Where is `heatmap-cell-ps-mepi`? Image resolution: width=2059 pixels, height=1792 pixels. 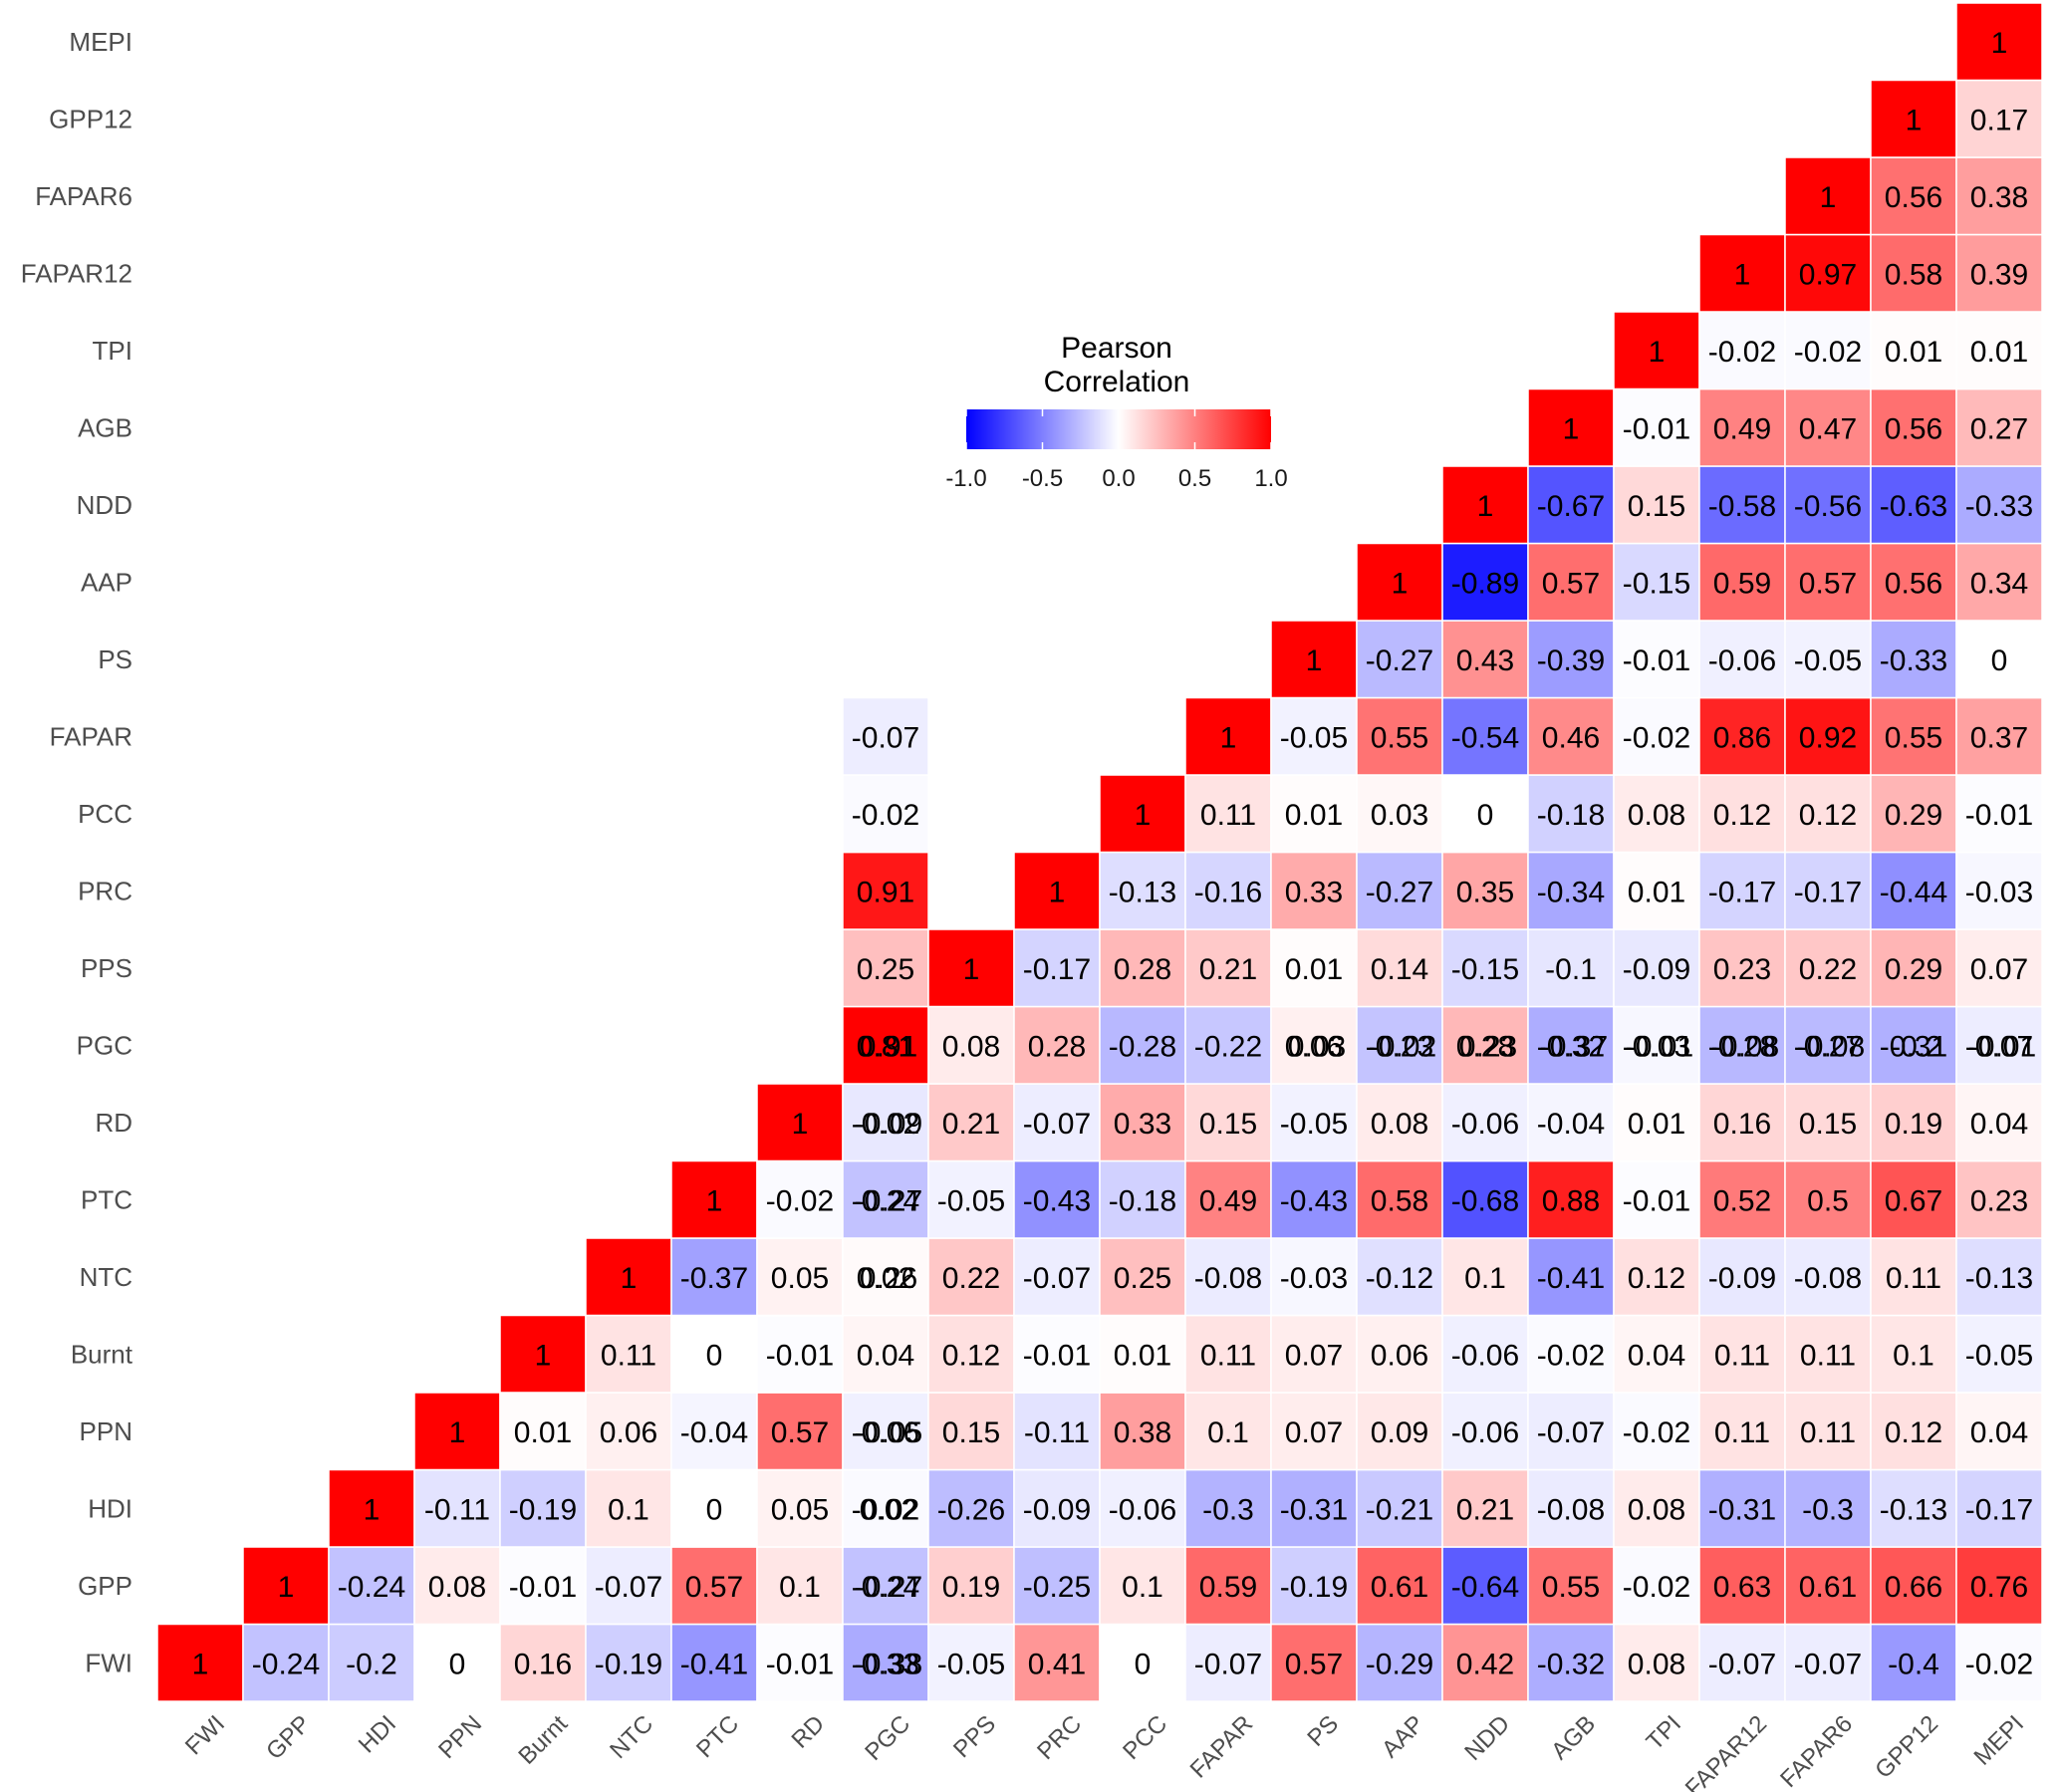
heatmap-cell-ps-mepi is located at coordinates (1999, 659).